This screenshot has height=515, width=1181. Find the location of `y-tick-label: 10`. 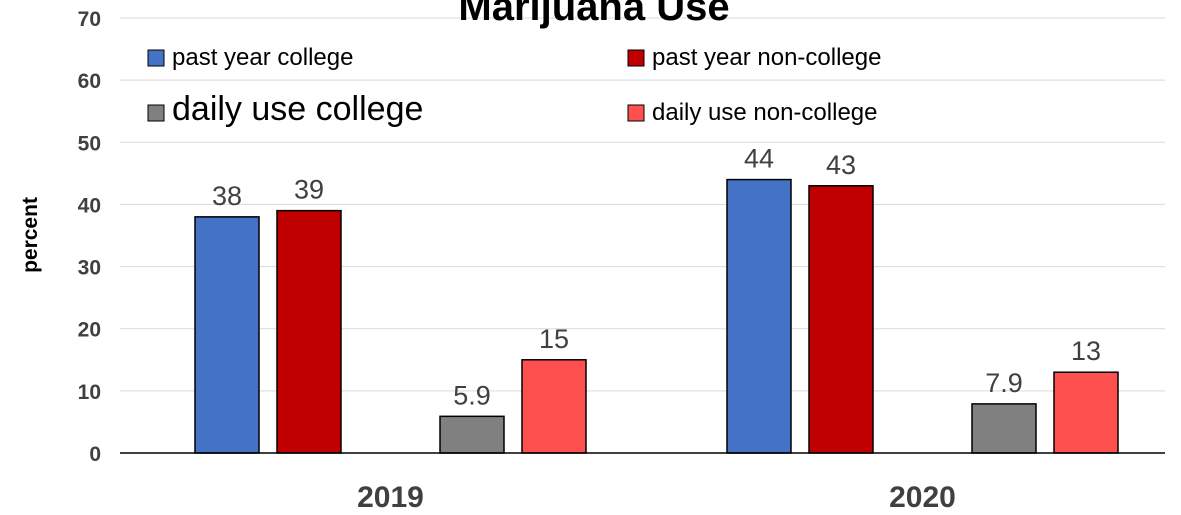

y-tick-label: 10 is located at coordinates (89, 392).